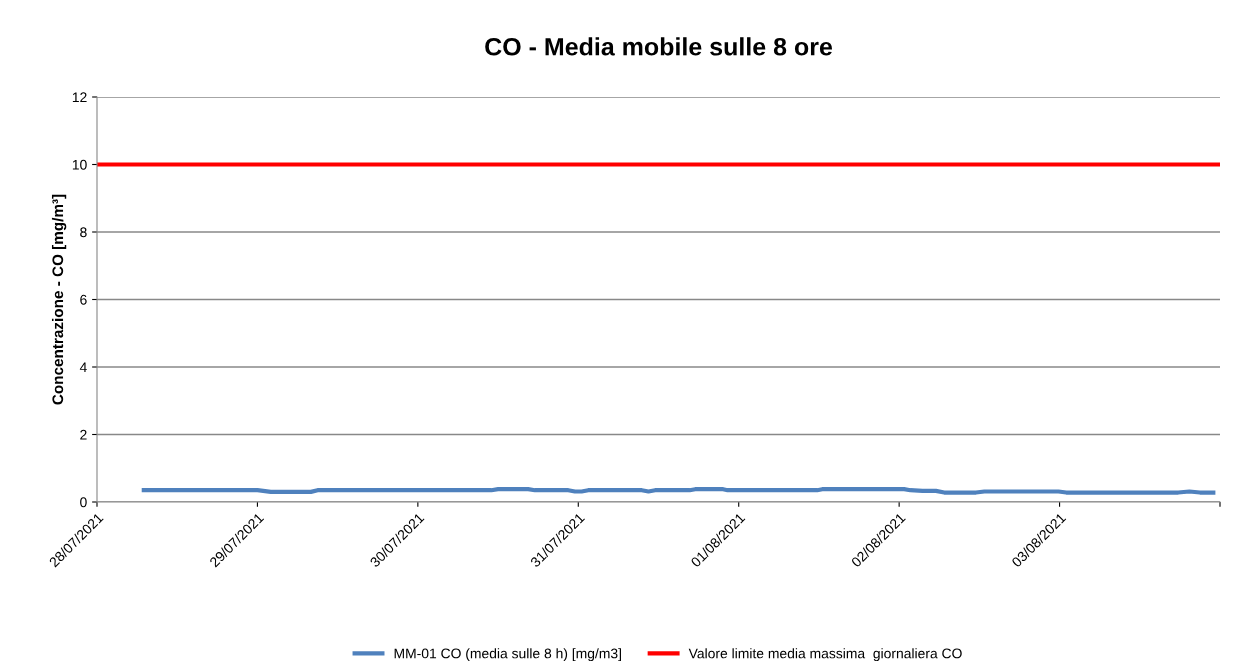 Image resolution: width=1256 pixels, height=671 pixels. Describe the element at coordinates (507, 655) in the screenshot. I see `legend-label: MM-01 CO (media sulle 8 h) [mg/m3]` at that location.